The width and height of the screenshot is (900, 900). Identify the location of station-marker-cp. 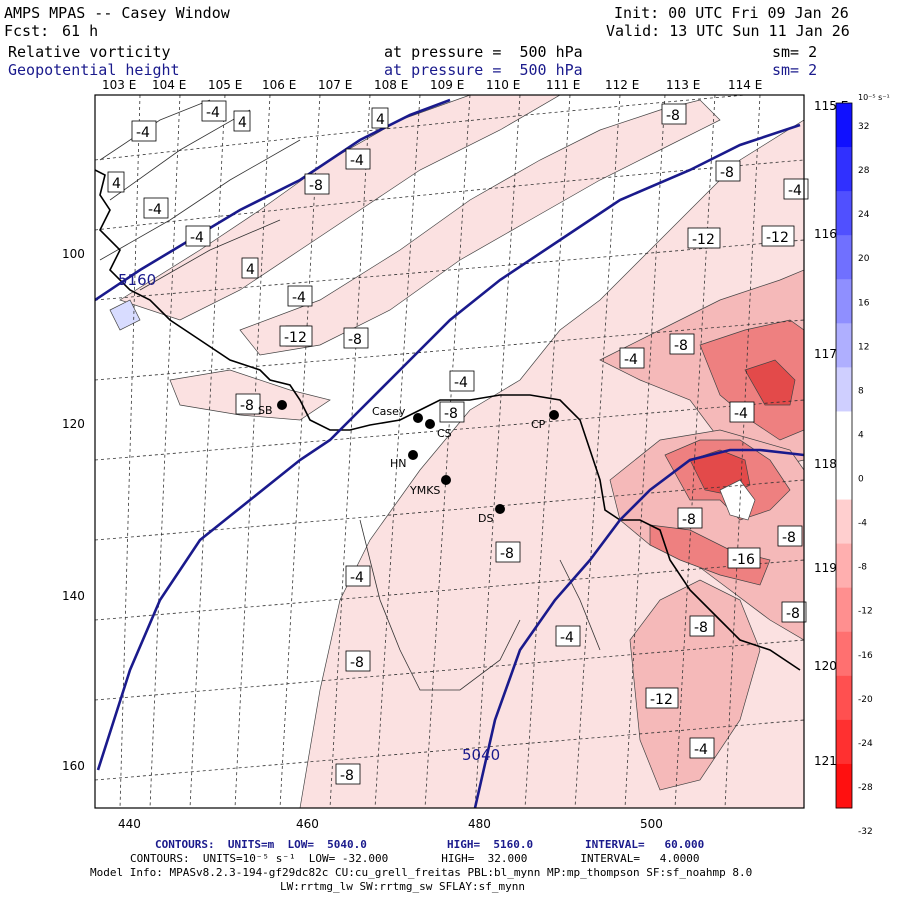
(554, 415).